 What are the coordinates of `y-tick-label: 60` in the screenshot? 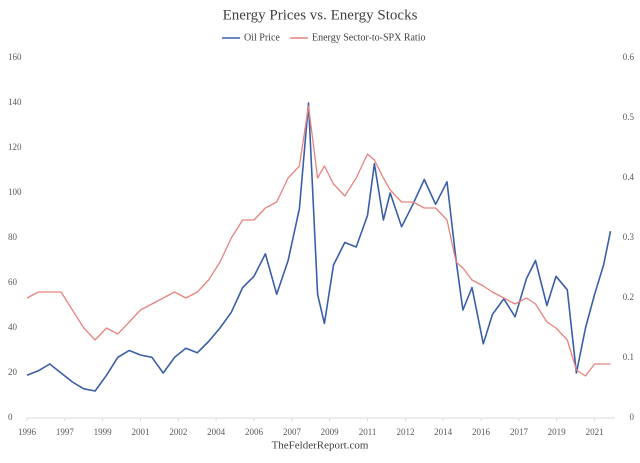 It's located at (13, 282).